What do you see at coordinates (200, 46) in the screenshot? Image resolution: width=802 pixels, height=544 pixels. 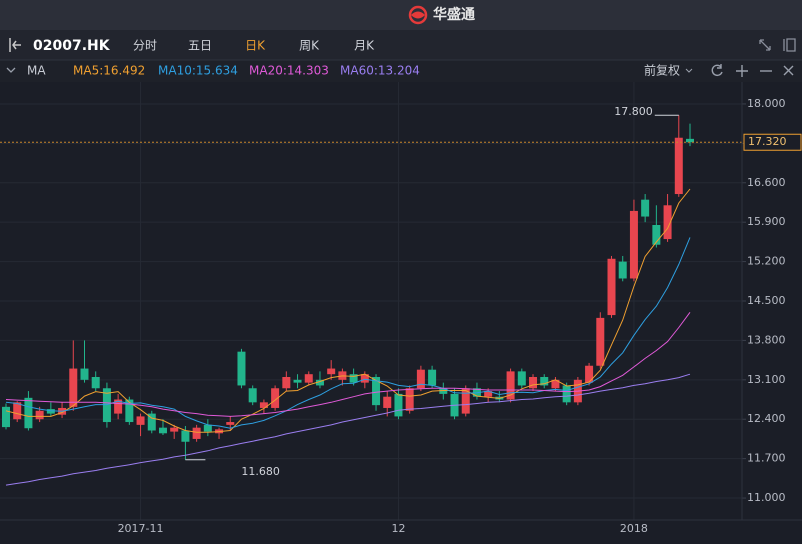 I see `period-tab: 五日` at bounding box center [200, 46].